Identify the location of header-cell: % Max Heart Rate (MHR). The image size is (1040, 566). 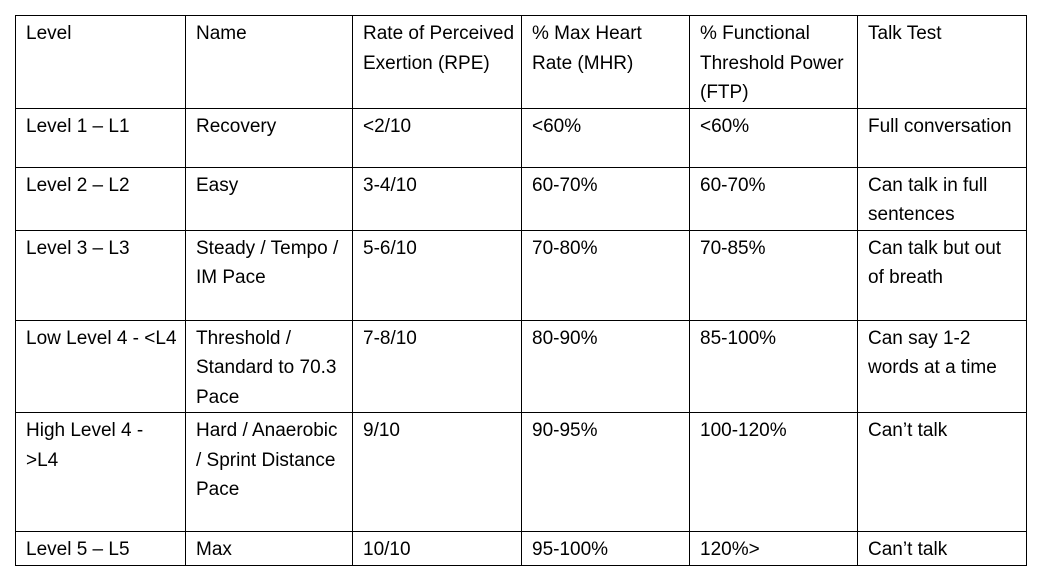
(605, 62).